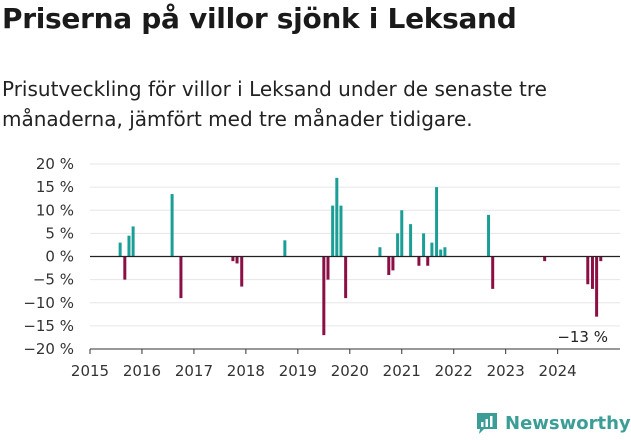 The image size is (631, 440). Describe the element at coordinates (402, 371) in the screenshot. I see `x-tick-label: 2021` at that location.